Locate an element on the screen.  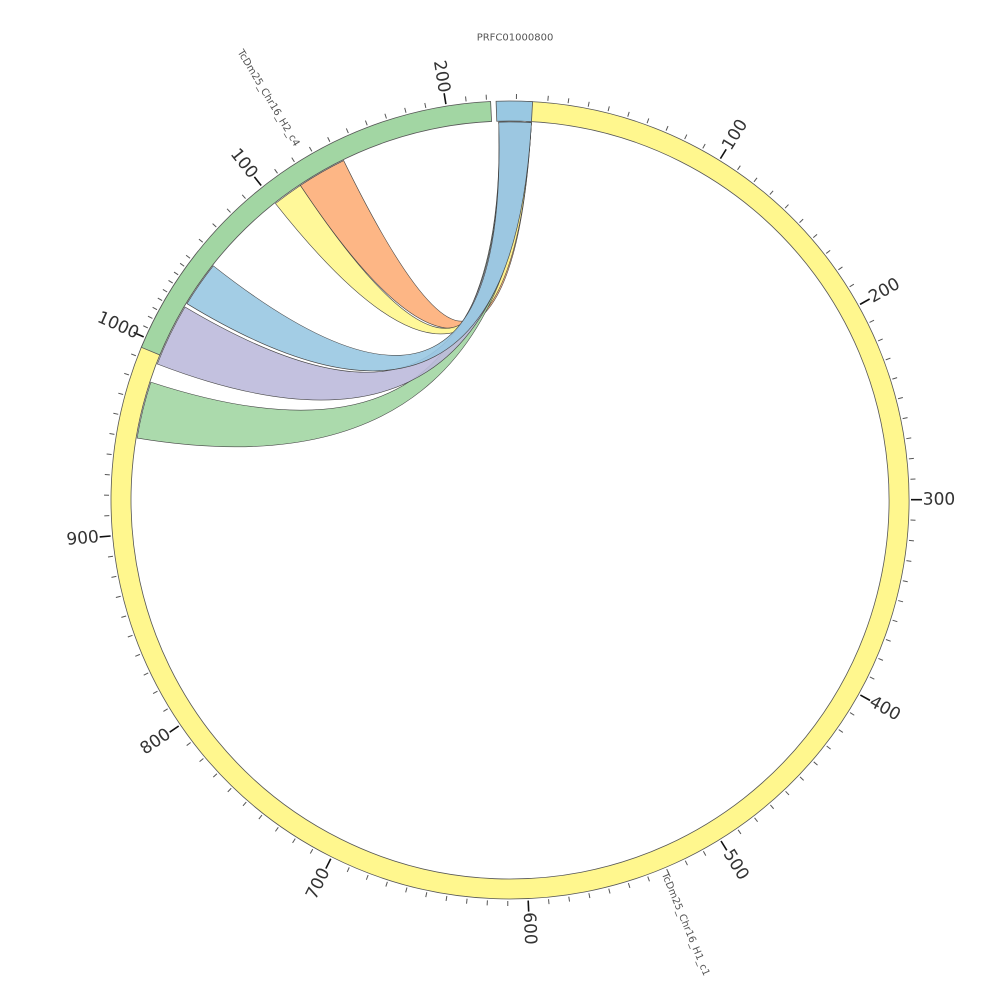
tick-label: 300 is located at coordinates (939, 500).